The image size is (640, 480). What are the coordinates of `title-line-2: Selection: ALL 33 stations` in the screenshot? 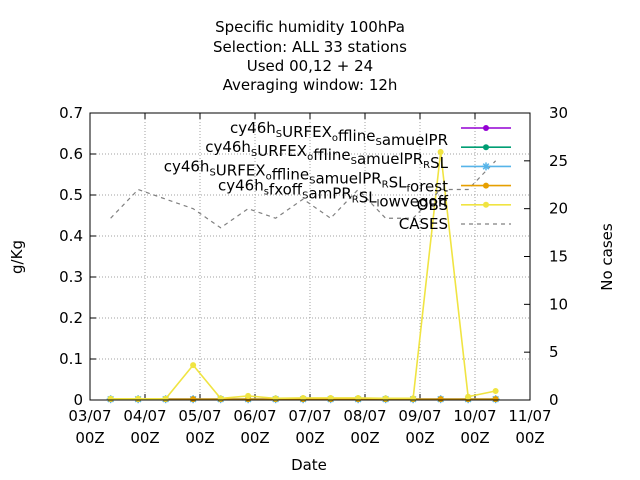 It's located at (310, 47).